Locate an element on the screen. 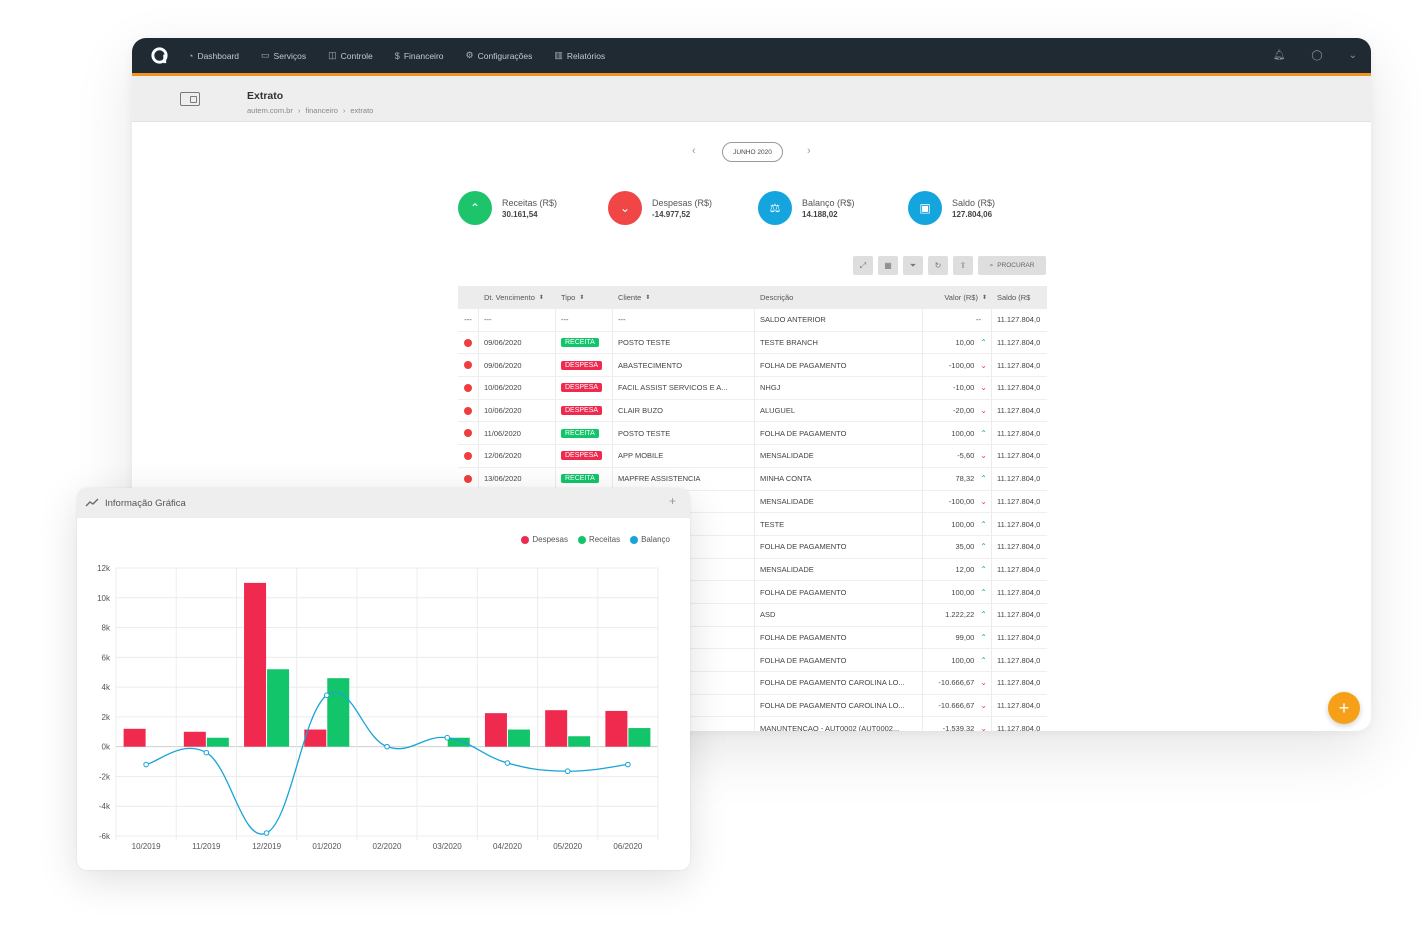  x-tick-label: 11/2019 is located at coordinates (206, 846).